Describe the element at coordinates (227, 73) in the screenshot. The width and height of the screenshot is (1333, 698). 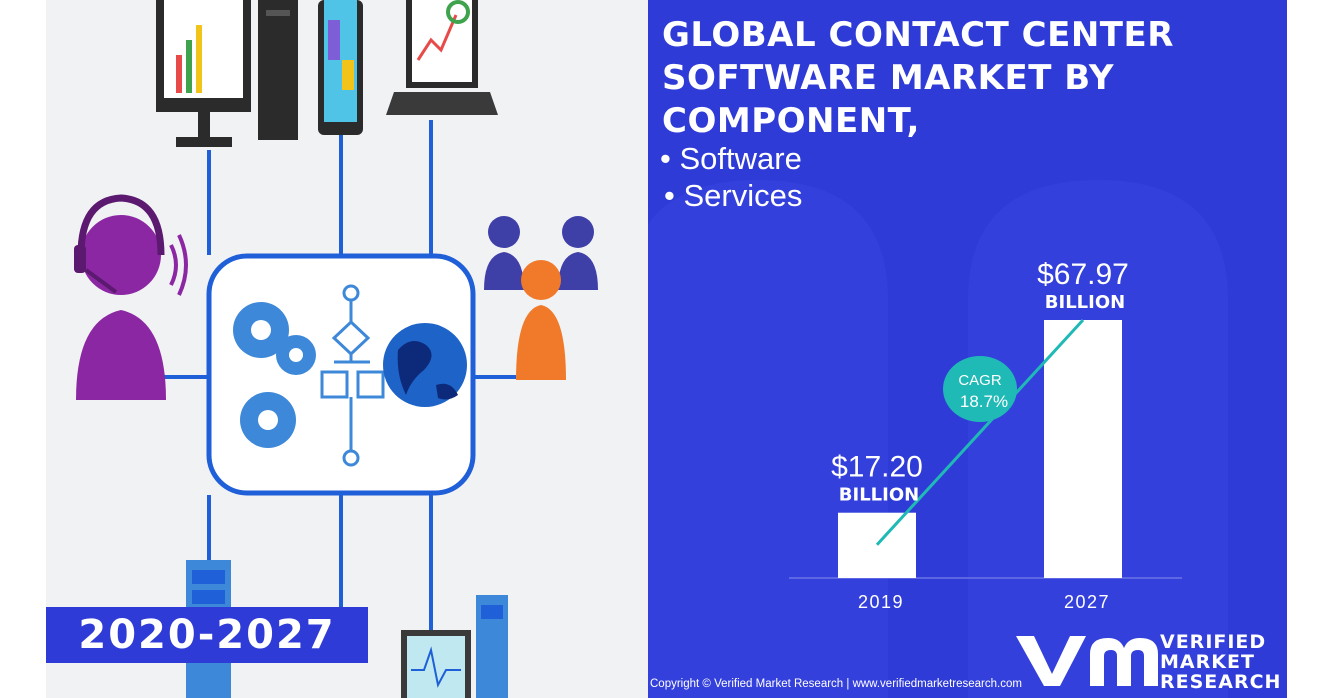
I see `desktop-computer-icon` at that location.